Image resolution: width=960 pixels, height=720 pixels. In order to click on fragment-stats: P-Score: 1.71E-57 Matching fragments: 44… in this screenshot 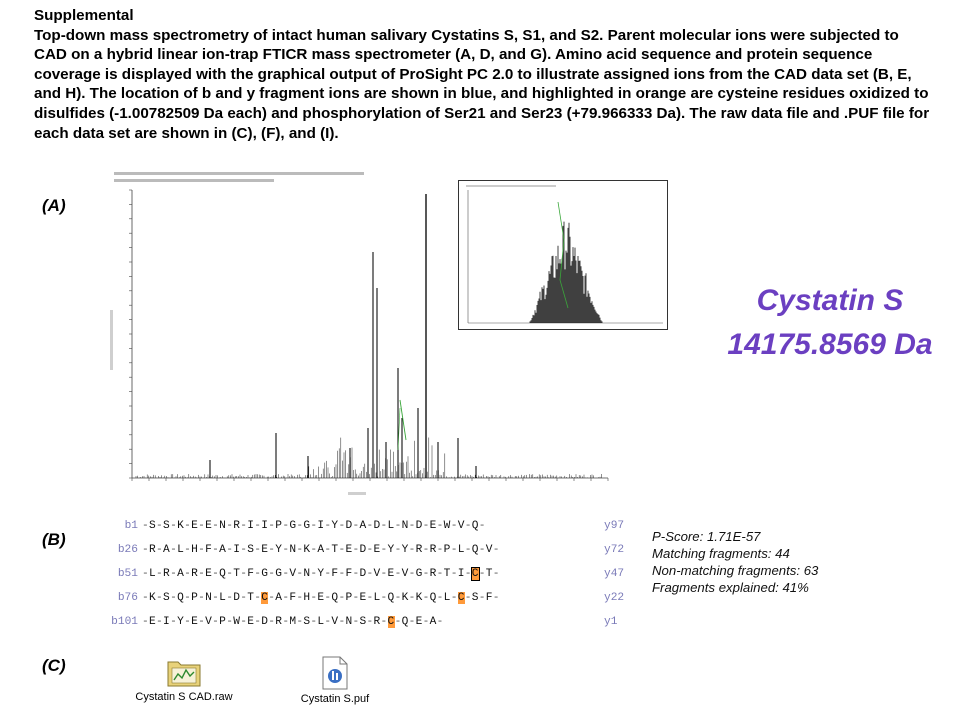, I will do `click(735, 562)`.